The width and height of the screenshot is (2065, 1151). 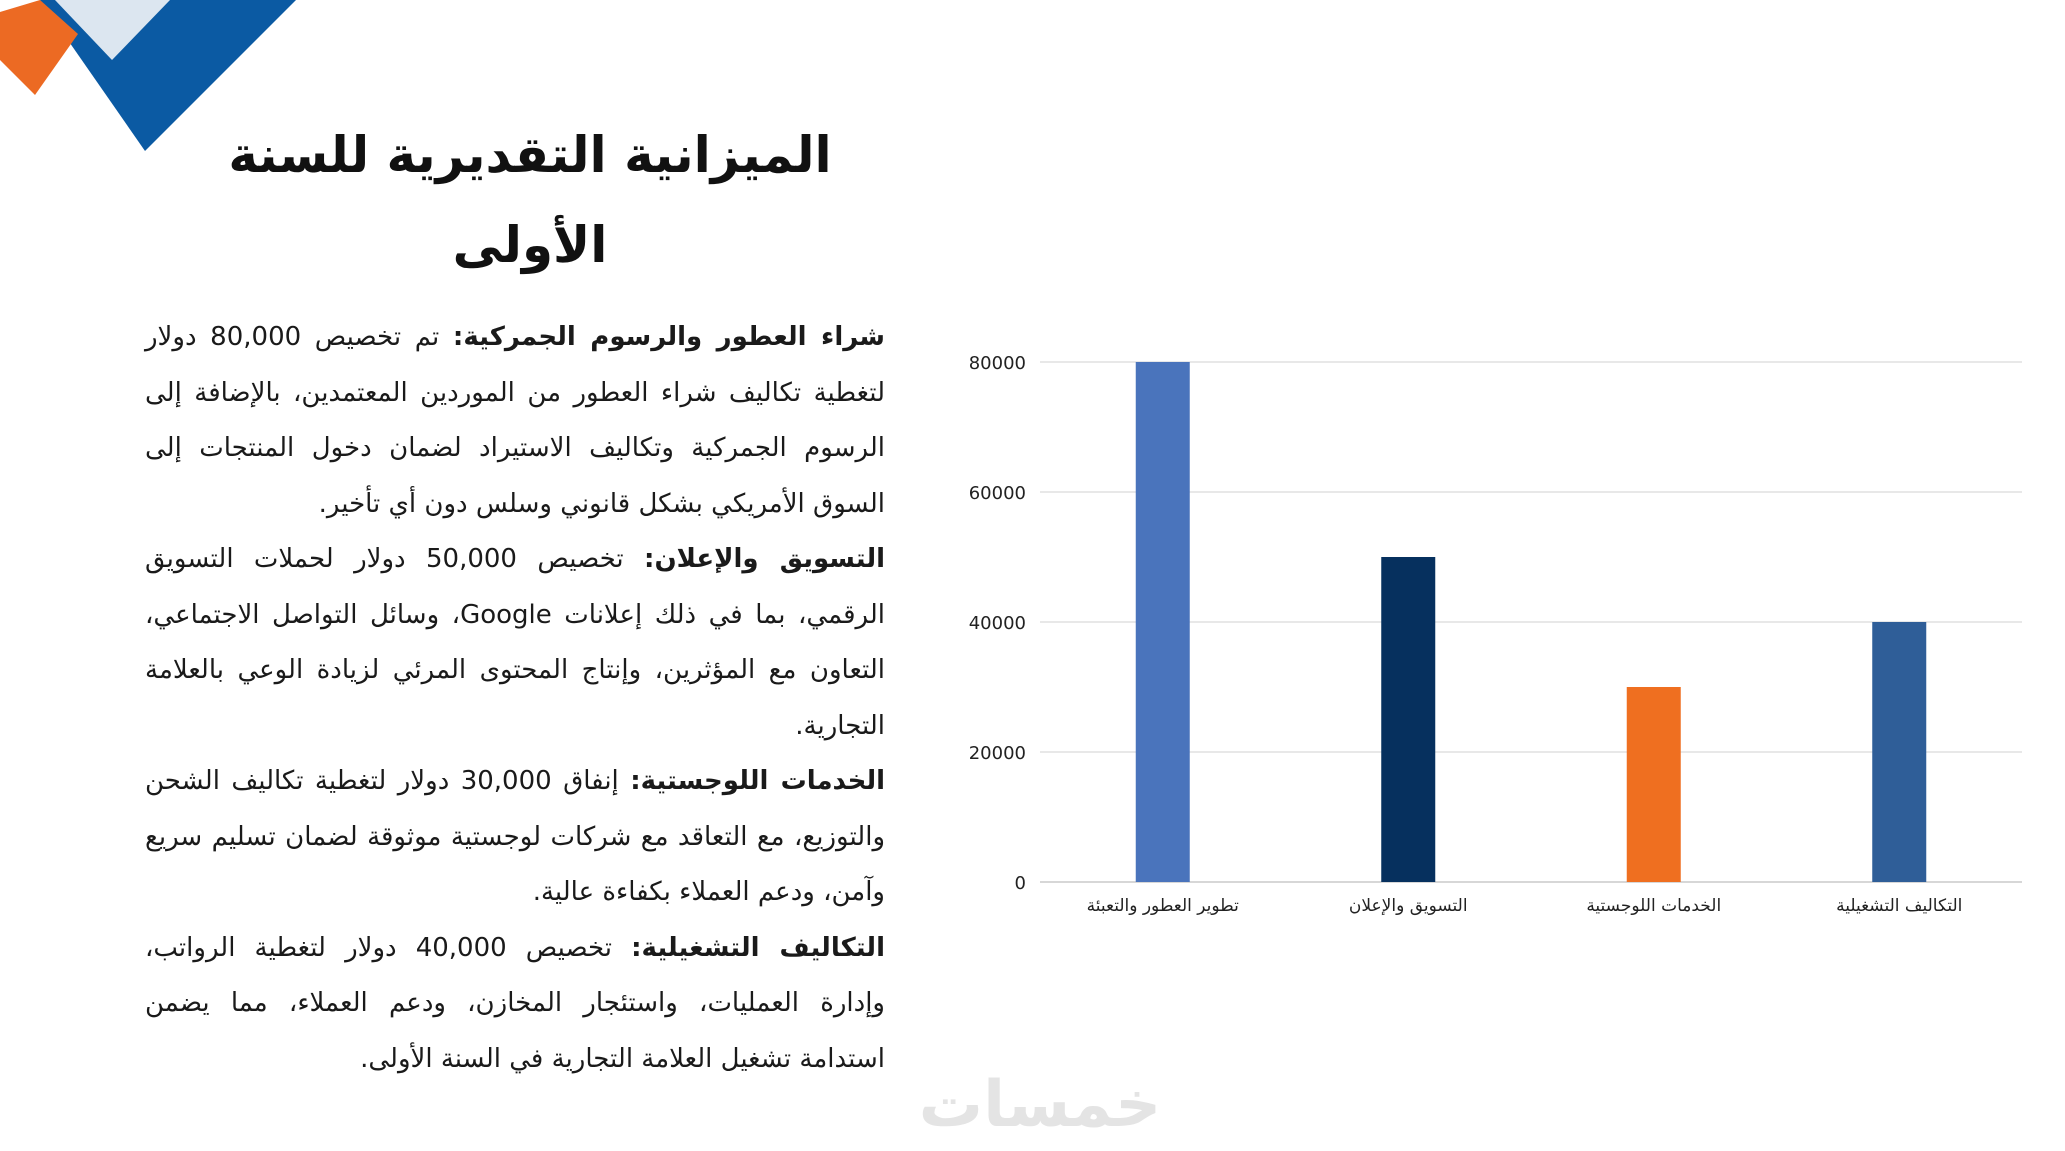 I want to click on y-tick-label: 0, so click(x=1020, y=883).